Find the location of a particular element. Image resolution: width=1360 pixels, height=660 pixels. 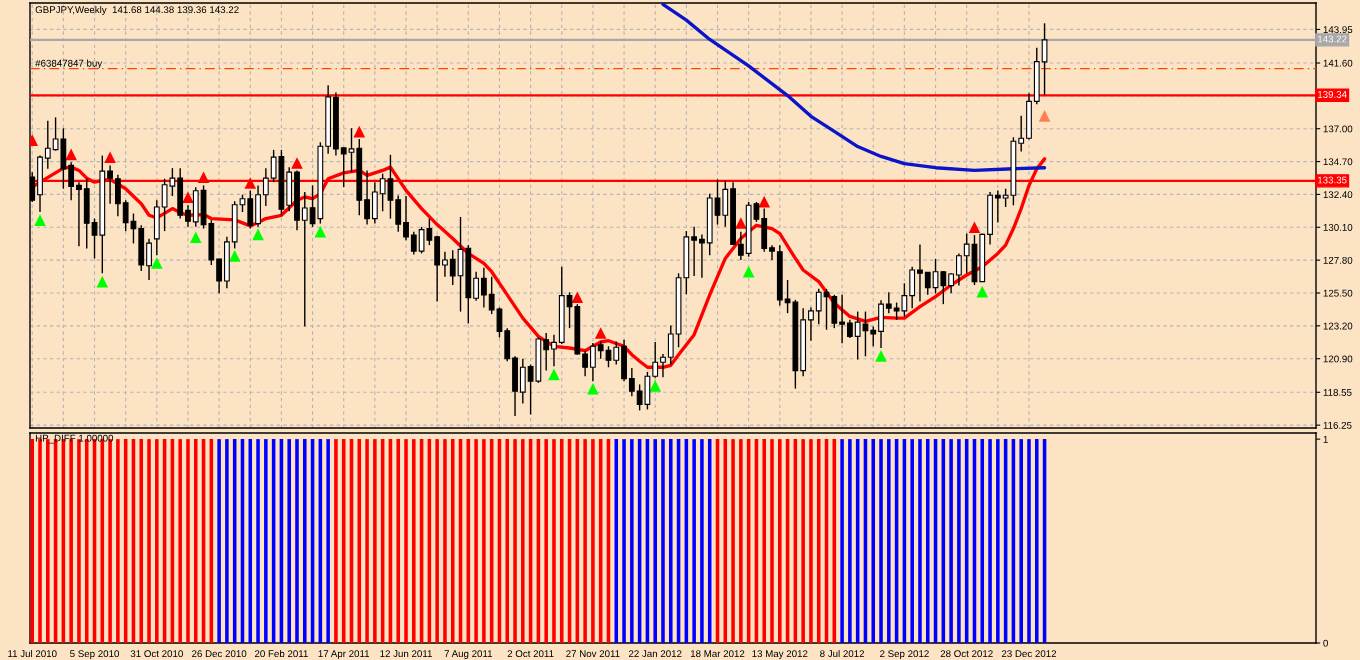

x-tick-label: 28 Oct 2012 is located at coordinates (966, 654).